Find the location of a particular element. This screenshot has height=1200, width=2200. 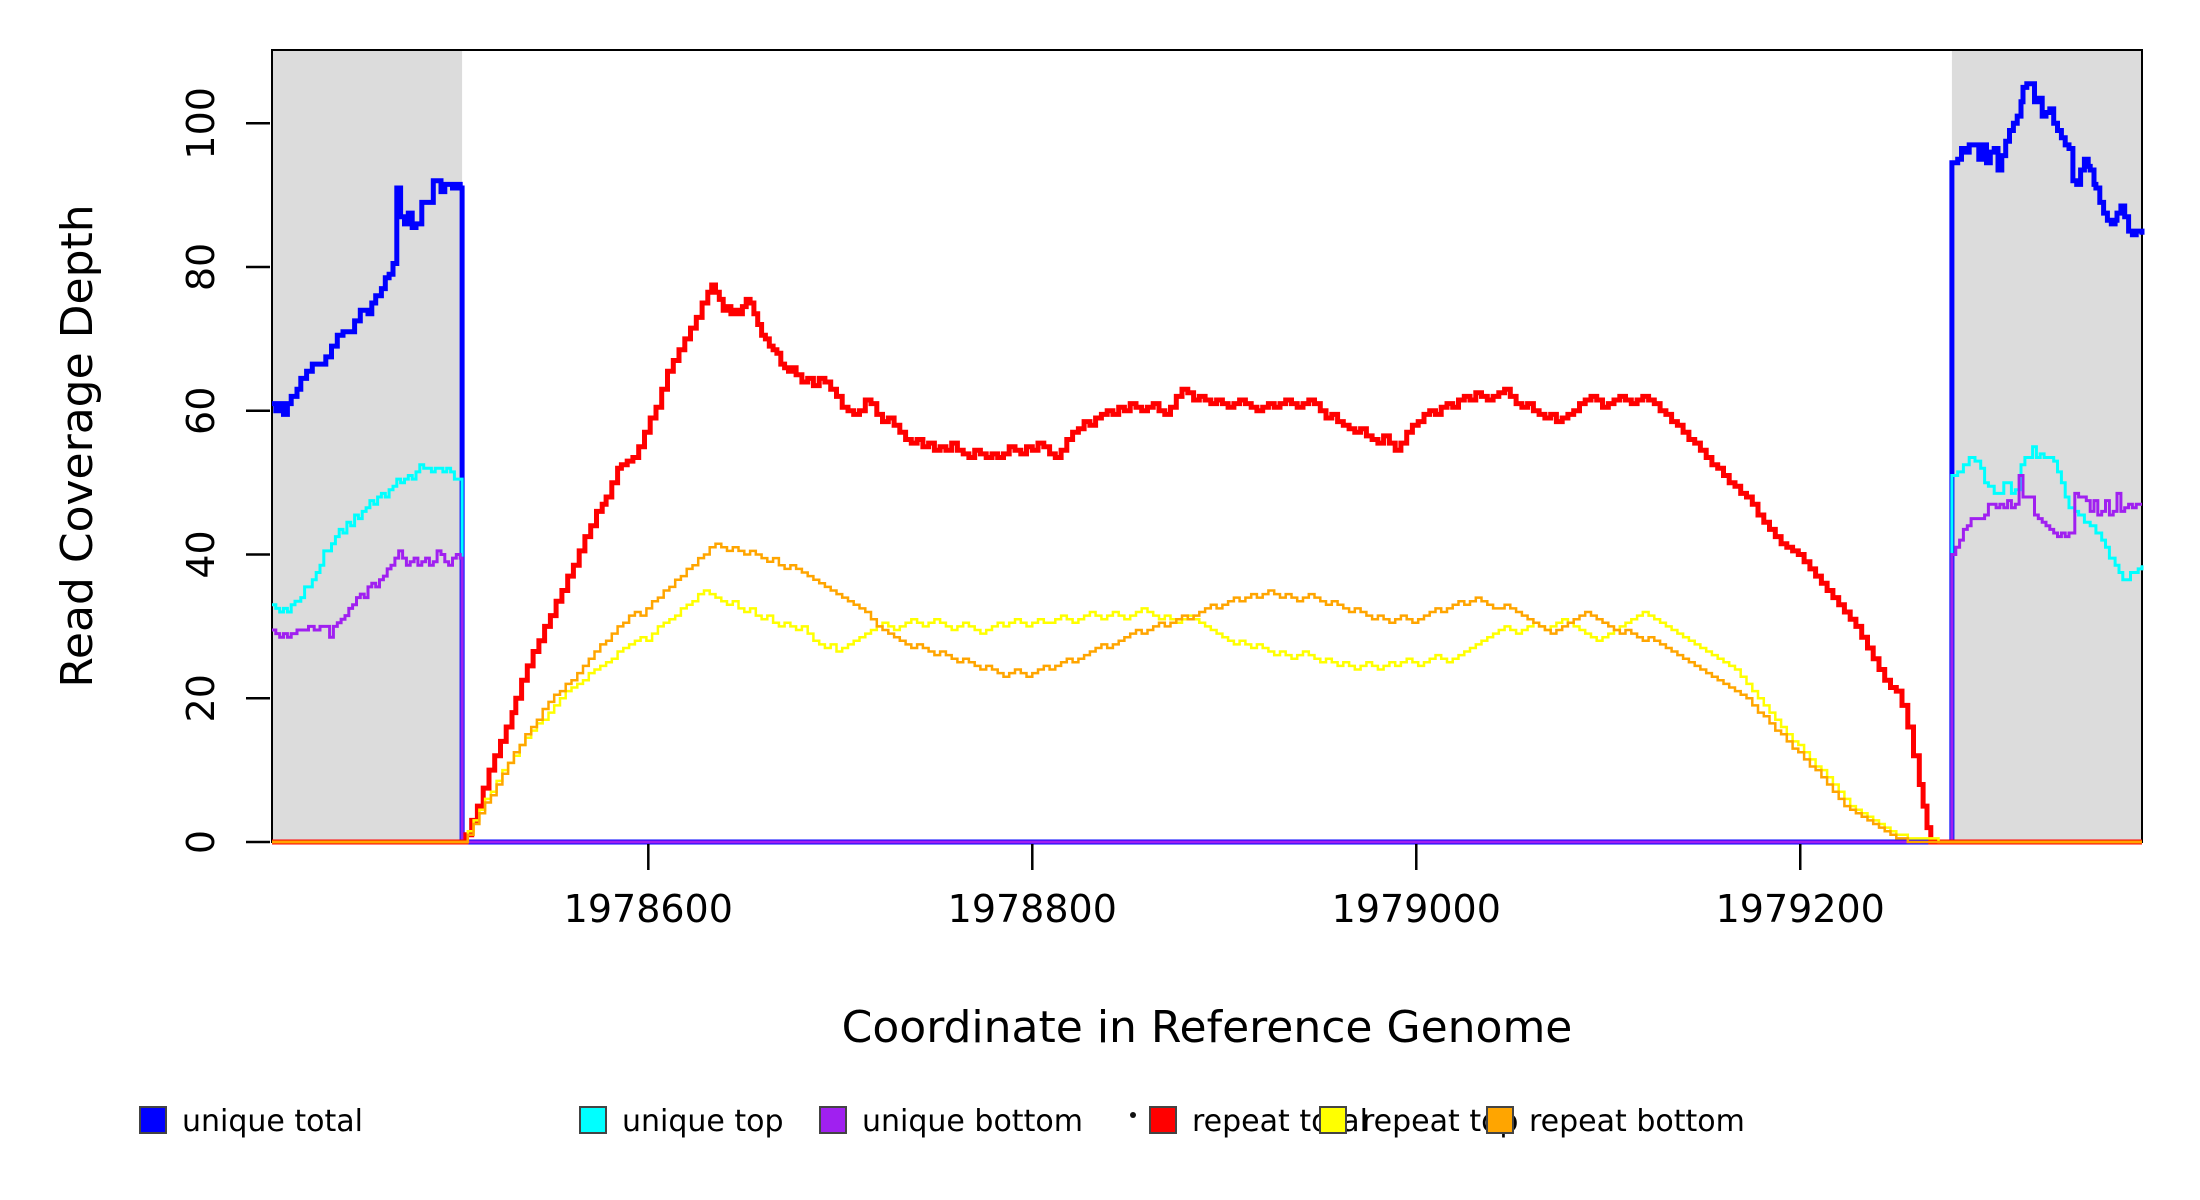

y-axis-tick-label: 80 is located at coordinates (201, 267).